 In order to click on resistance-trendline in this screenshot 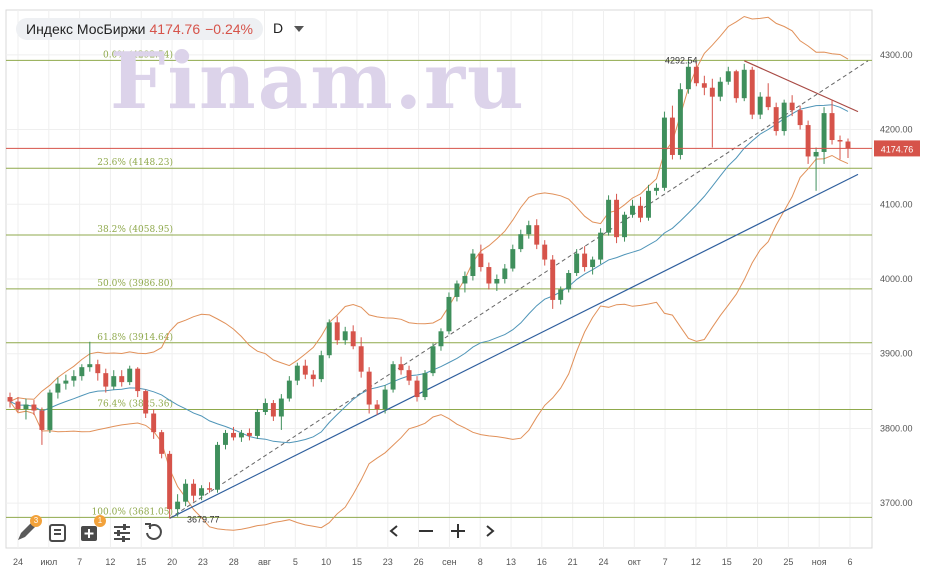, I will do `click(801, 86)`.